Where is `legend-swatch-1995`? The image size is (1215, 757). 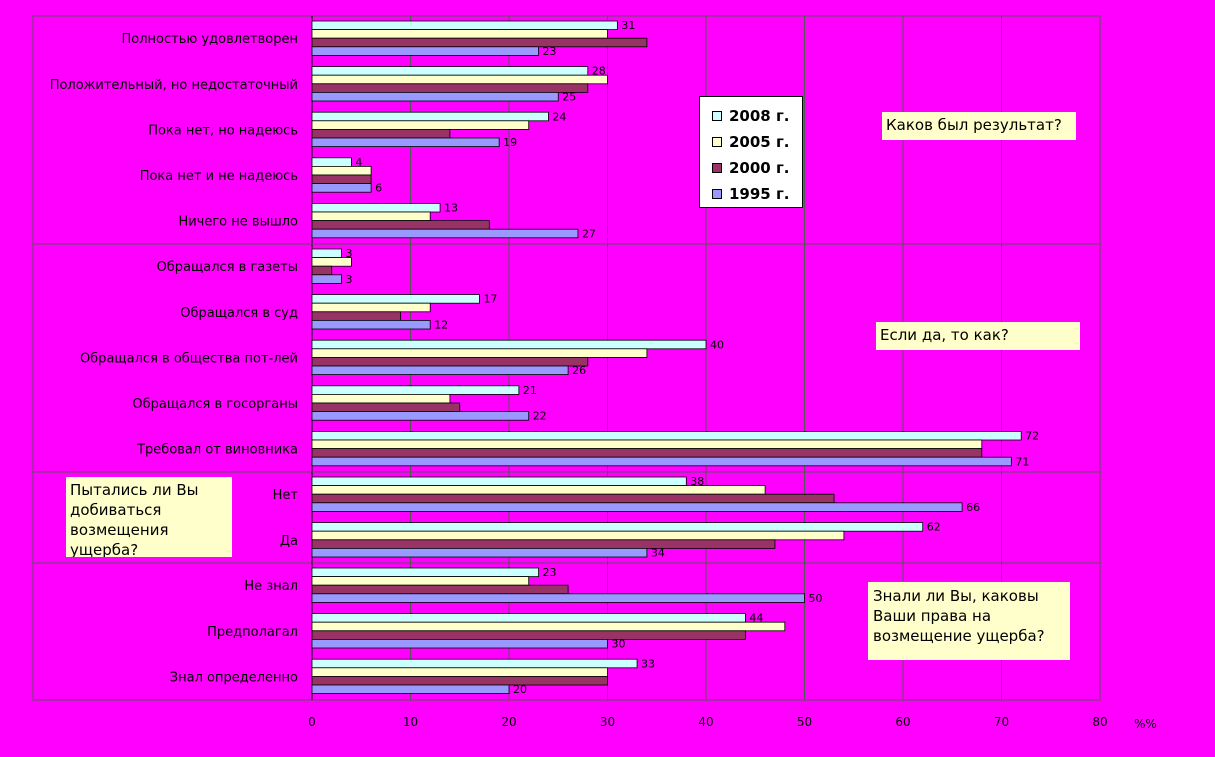
legend-swatch-1995 is located at coordinates (717, 194).